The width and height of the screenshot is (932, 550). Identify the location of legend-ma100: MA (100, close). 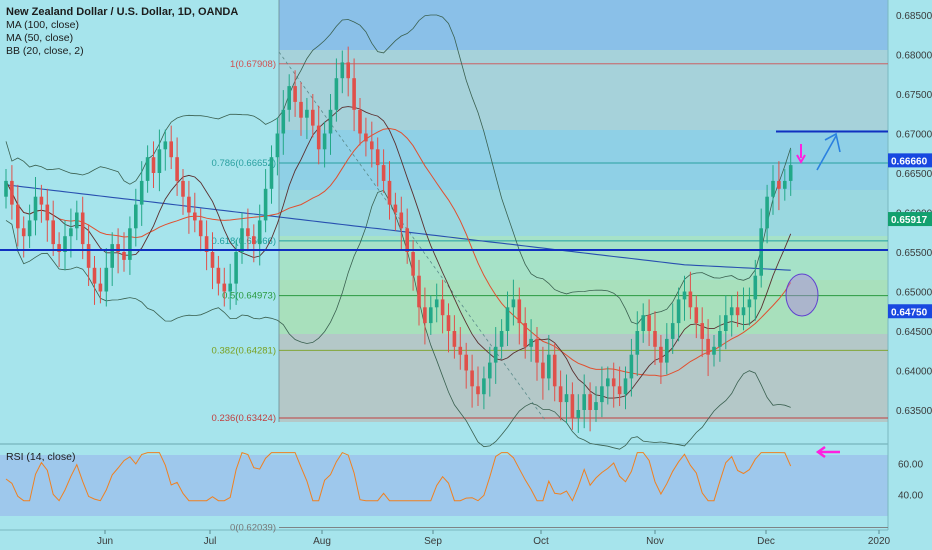
(42, 25).